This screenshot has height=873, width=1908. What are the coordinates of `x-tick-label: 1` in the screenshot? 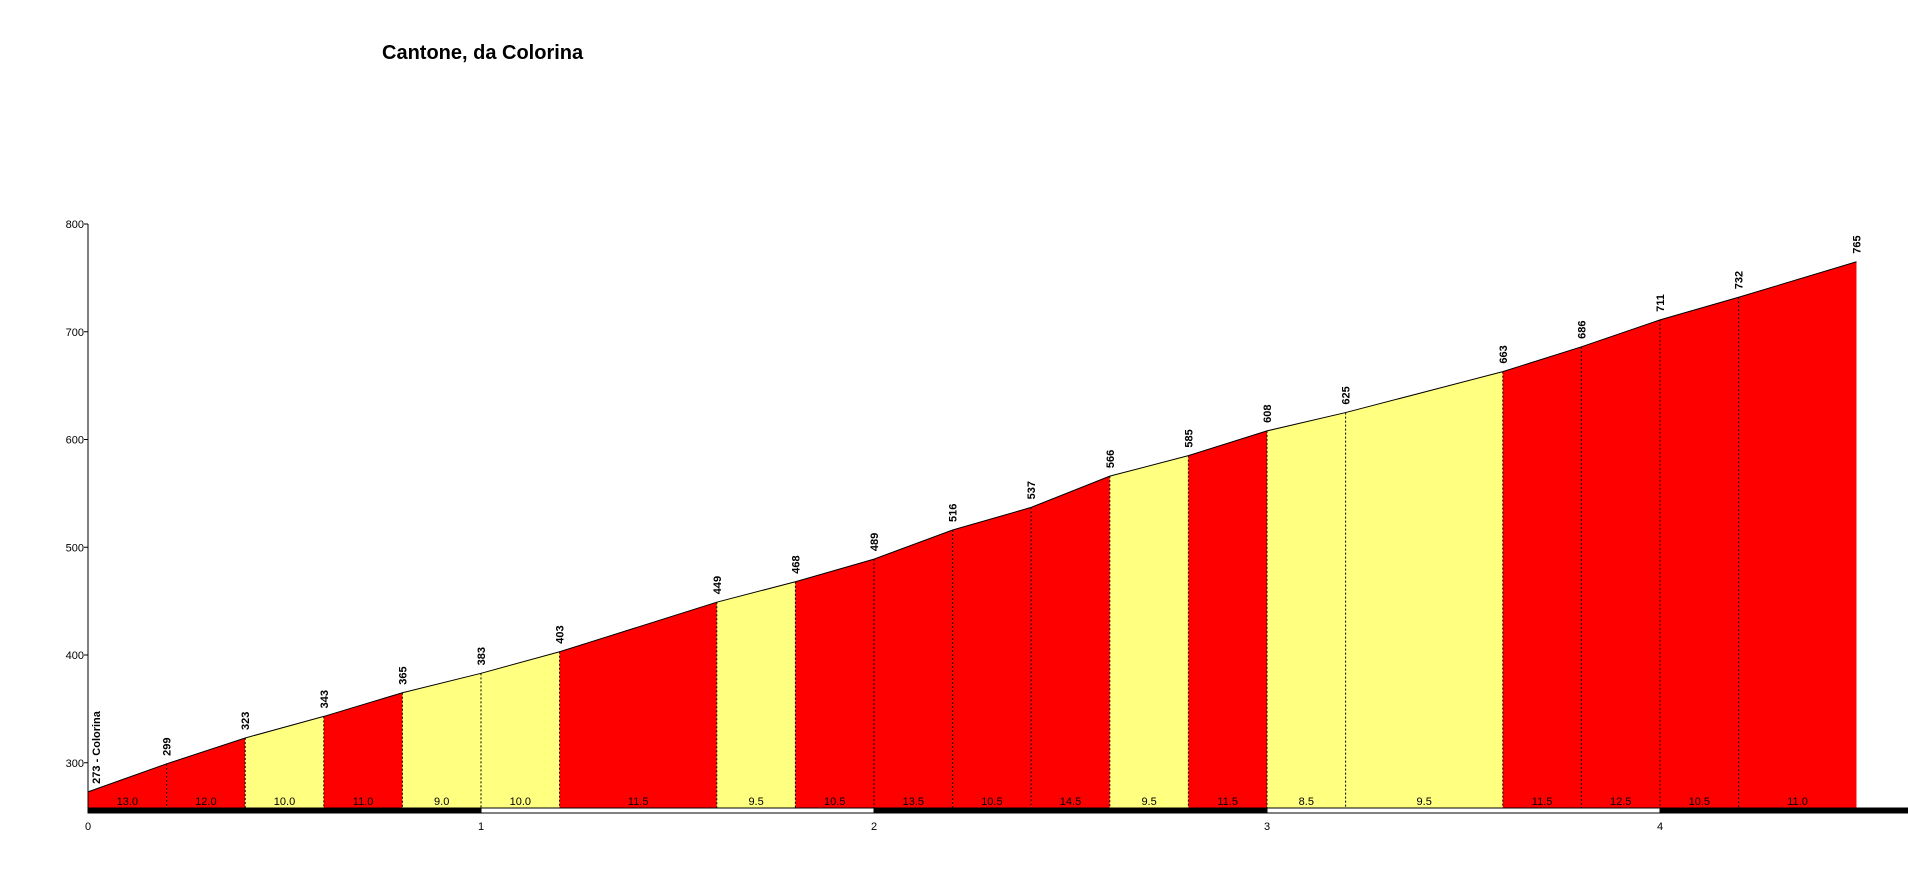 It's located at (481, 827).